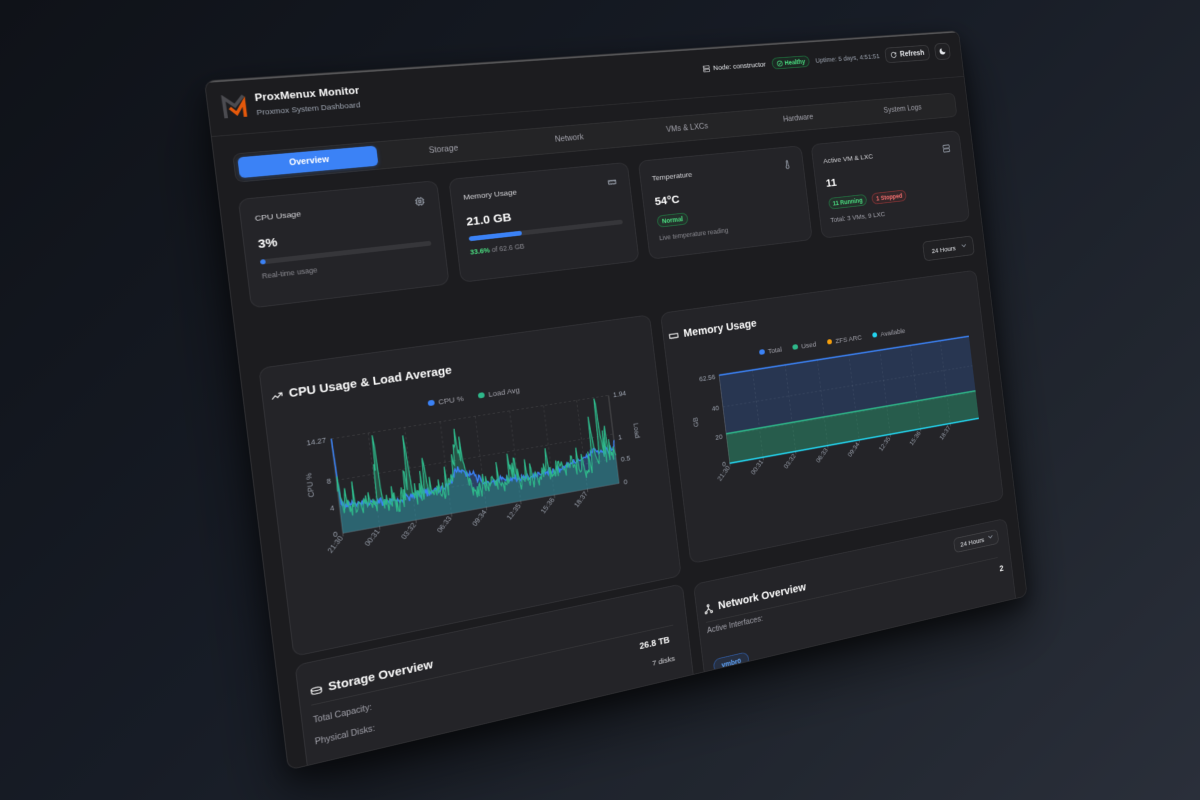 The height and width of the screenshot is (800, 1200). I want to click on svg-text: Load, so click(636, 430).